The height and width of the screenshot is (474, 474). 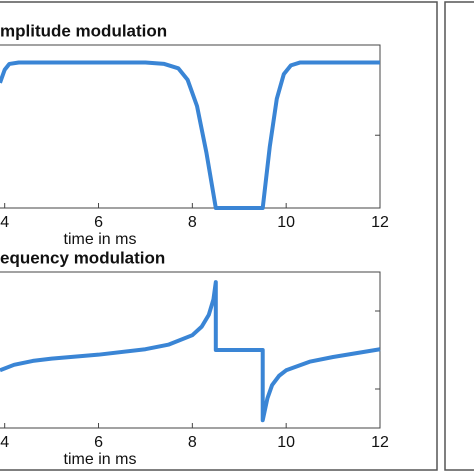 What do you see at coordinates (82, 257) in the screenshot?
I see `chart-title: equency modulation` at bounding box center [82, 257].